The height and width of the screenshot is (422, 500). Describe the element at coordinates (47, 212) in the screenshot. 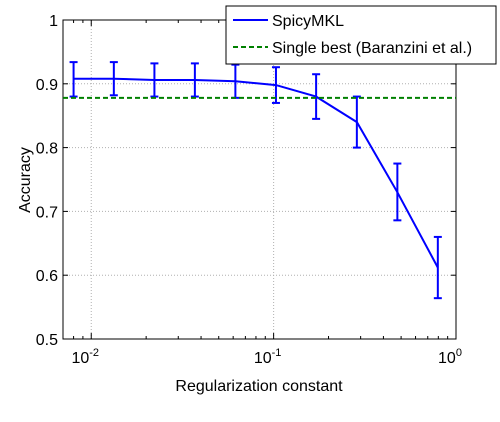

I see `y-tick-label: 0.7` at that location.